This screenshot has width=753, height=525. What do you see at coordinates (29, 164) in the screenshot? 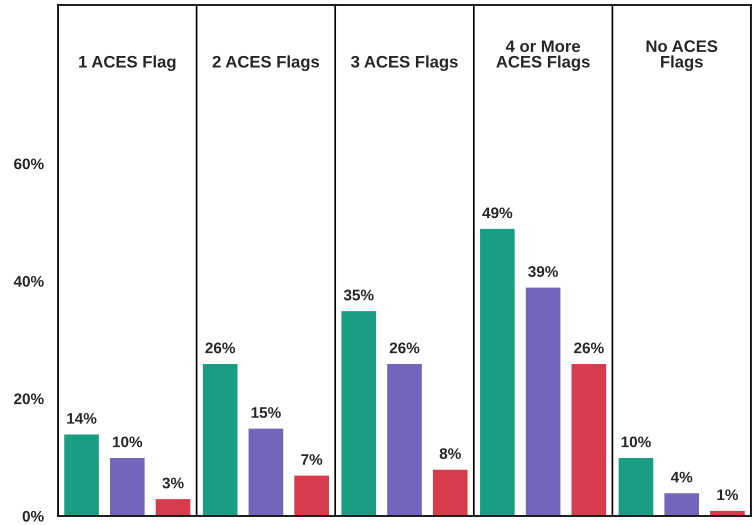
I see `y-tick-label: 60%` at bounding box center [29, 164].